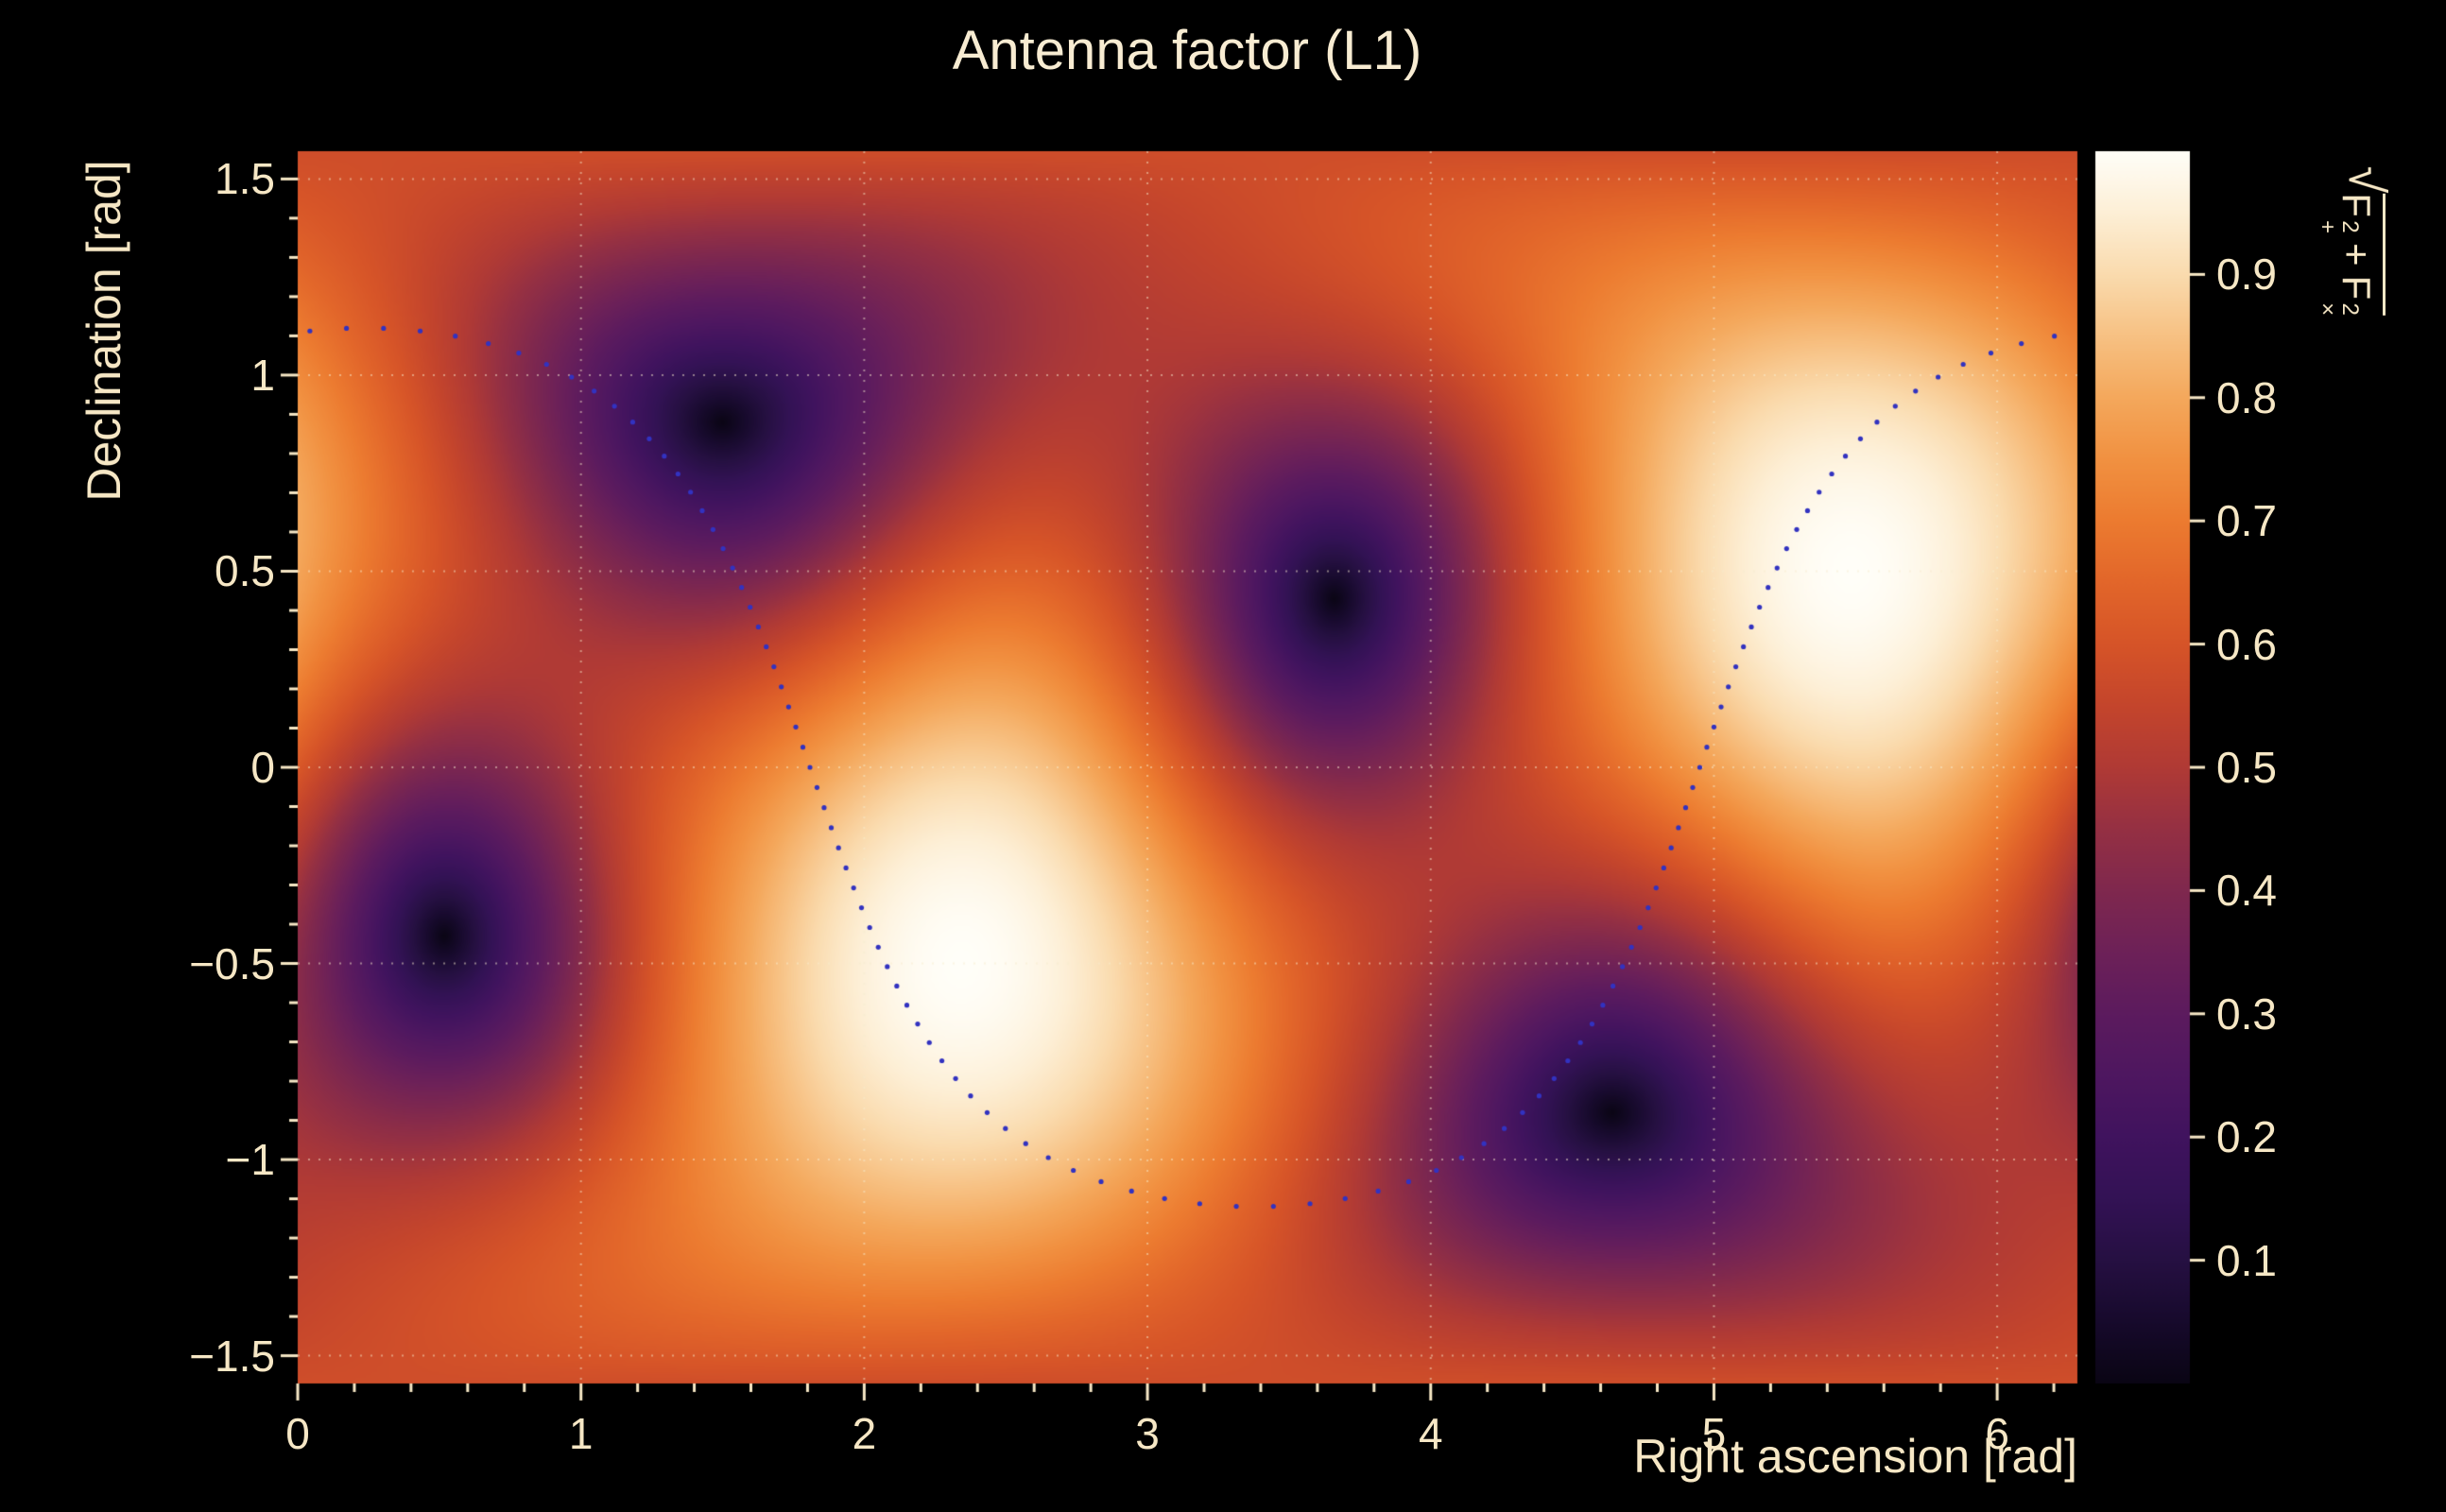  What do you see at coordinates (245, 571) in the screenshot?
I see `y-tick-label: 0.5` at bounding box center [245, 571].